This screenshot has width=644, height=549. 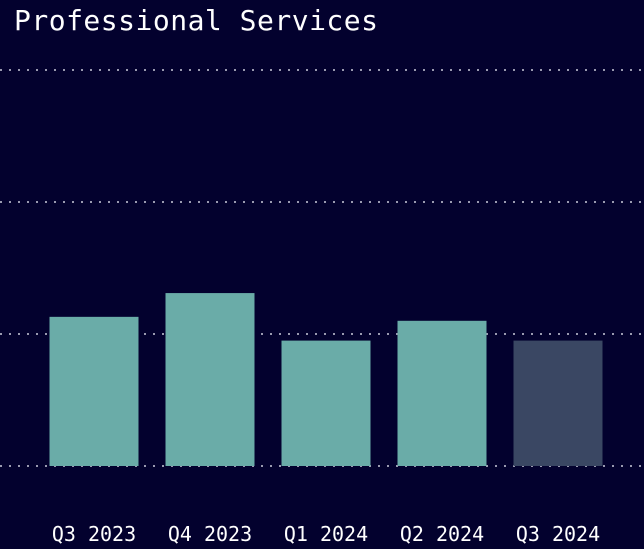 I want to click on x-tick-label: Q1 2024, so click(x=326, y=534).